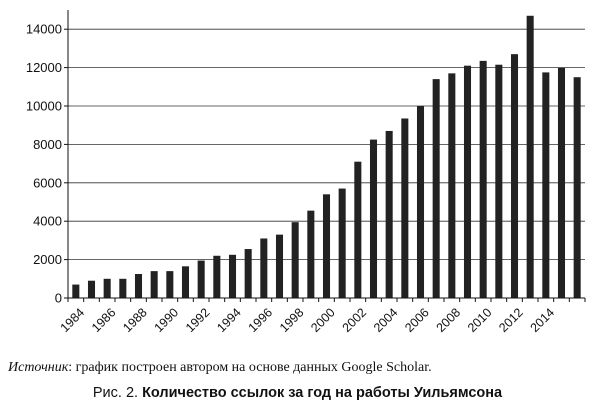 The image size is (595, 409). I want to click on bar-1996, so click(264, 268).